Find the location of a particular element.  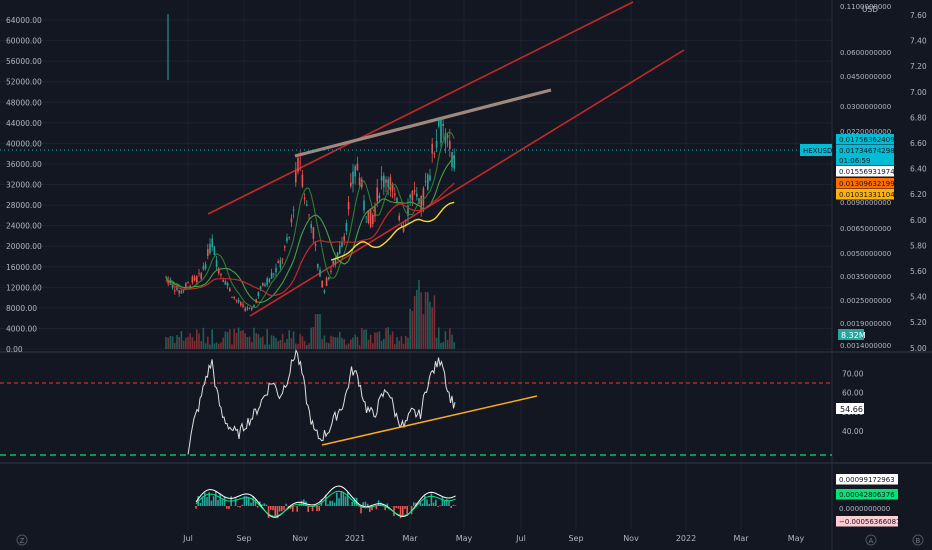

usd-tick-label: 0.0065000000 is located at coordinates (865, 229).